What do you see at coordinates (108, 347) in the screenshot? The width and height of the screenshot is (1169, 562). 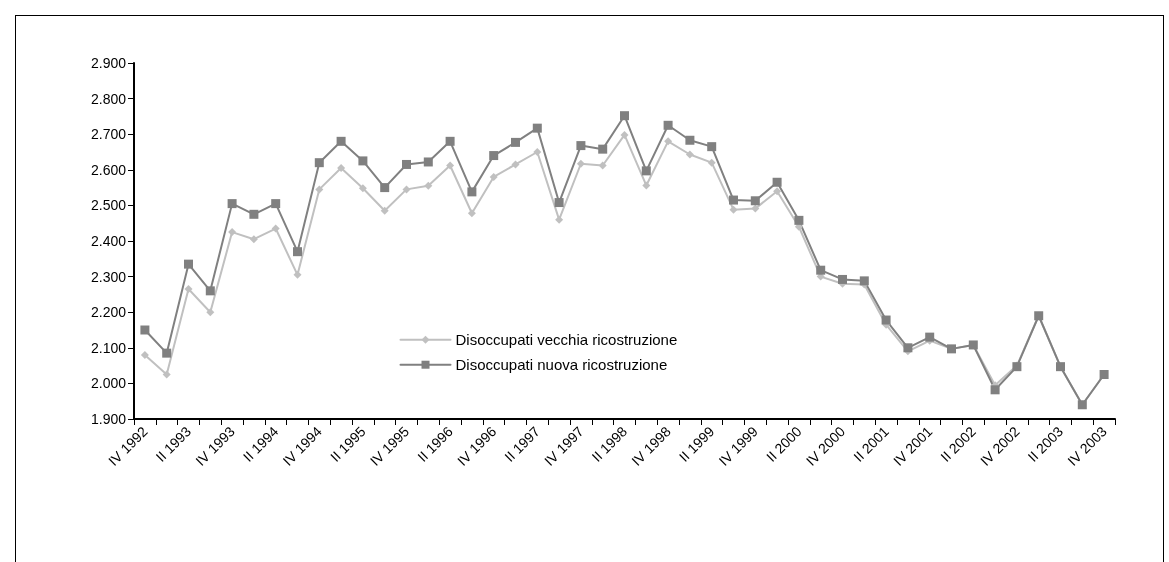 I see `y-tick-label: 2.100` at bounding box center [108, 347].